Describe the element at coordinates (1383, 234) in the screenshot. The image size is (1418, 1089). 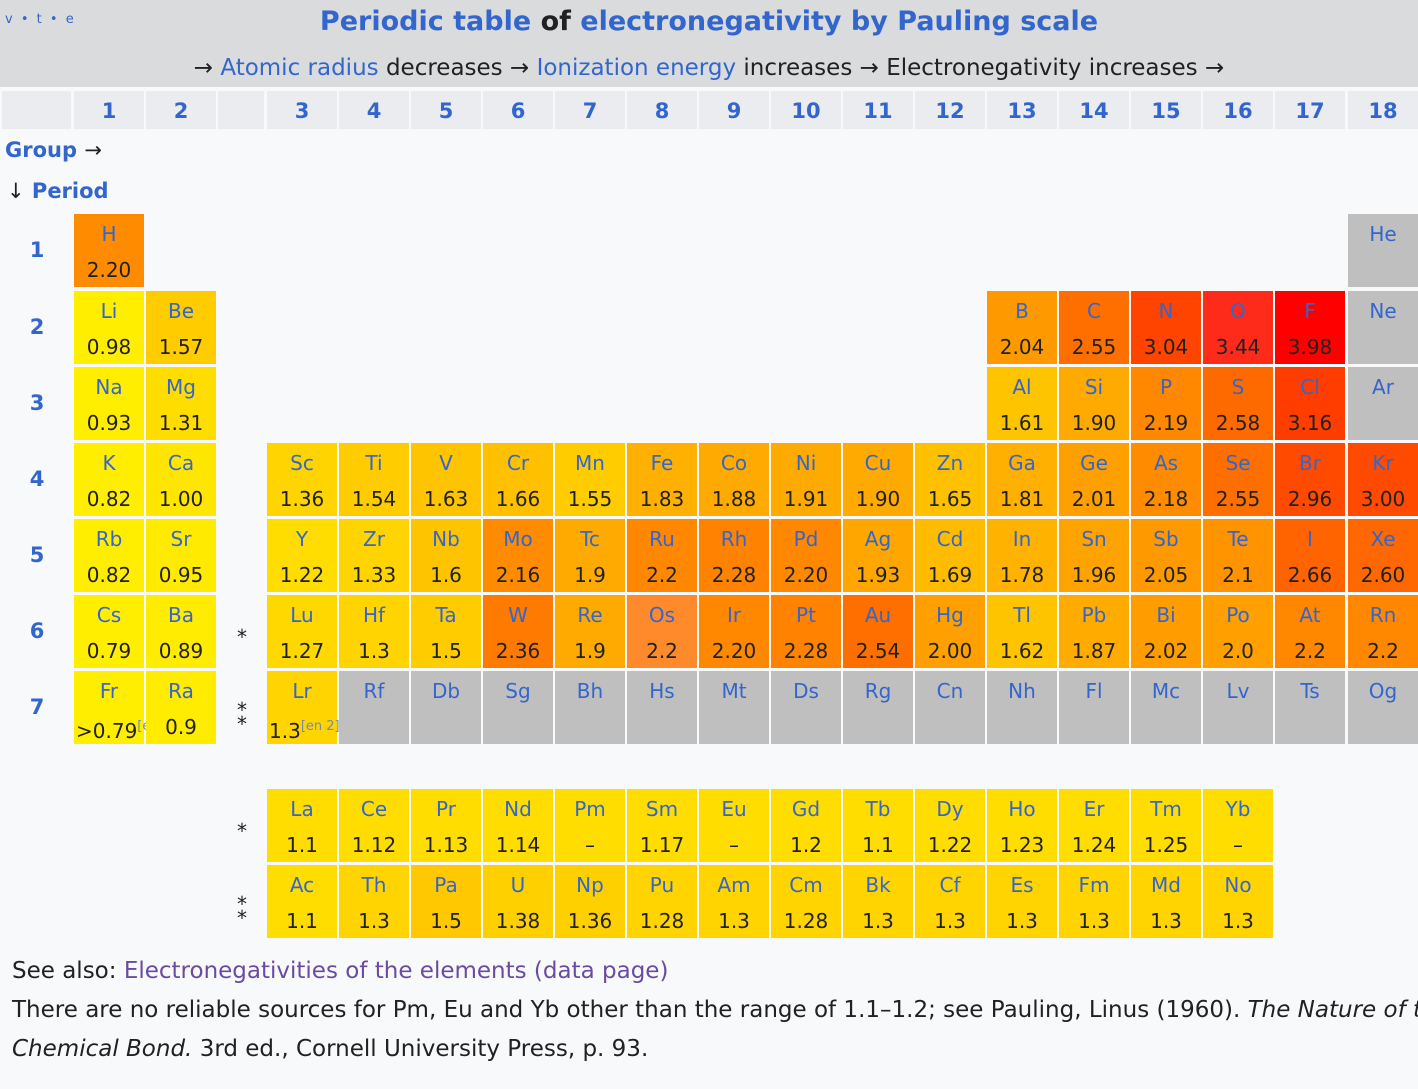
I see `element-symbol: He` at that location.